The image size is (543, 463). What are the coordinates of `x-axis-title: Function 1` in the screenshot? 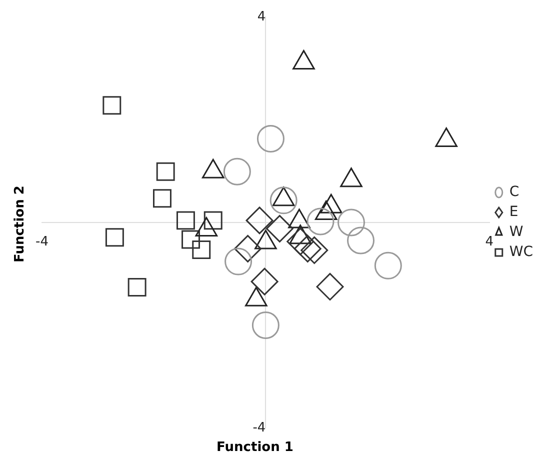 It's located at (255, 447).